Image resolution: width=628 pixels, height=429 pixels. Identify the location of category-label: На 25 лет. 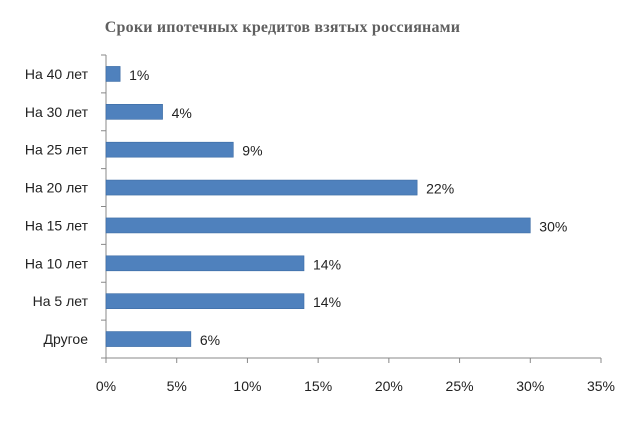
(57, 150).